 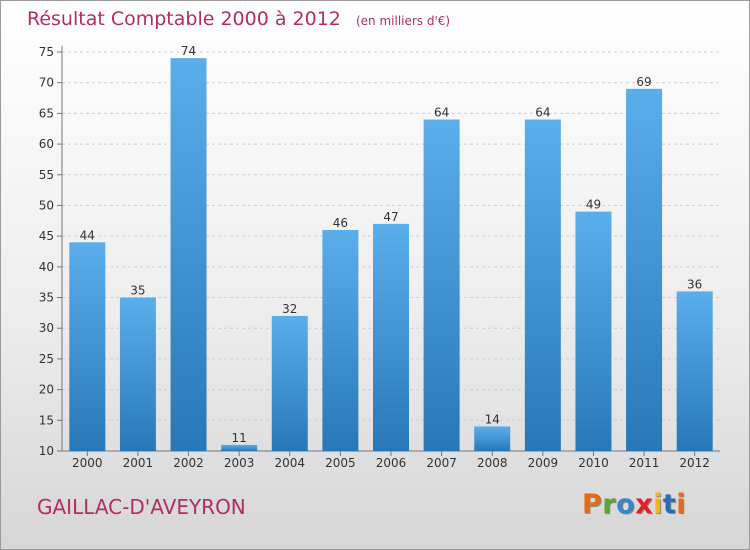 I want to click on x-tick-label: 2007, so click(x=441, y=463).